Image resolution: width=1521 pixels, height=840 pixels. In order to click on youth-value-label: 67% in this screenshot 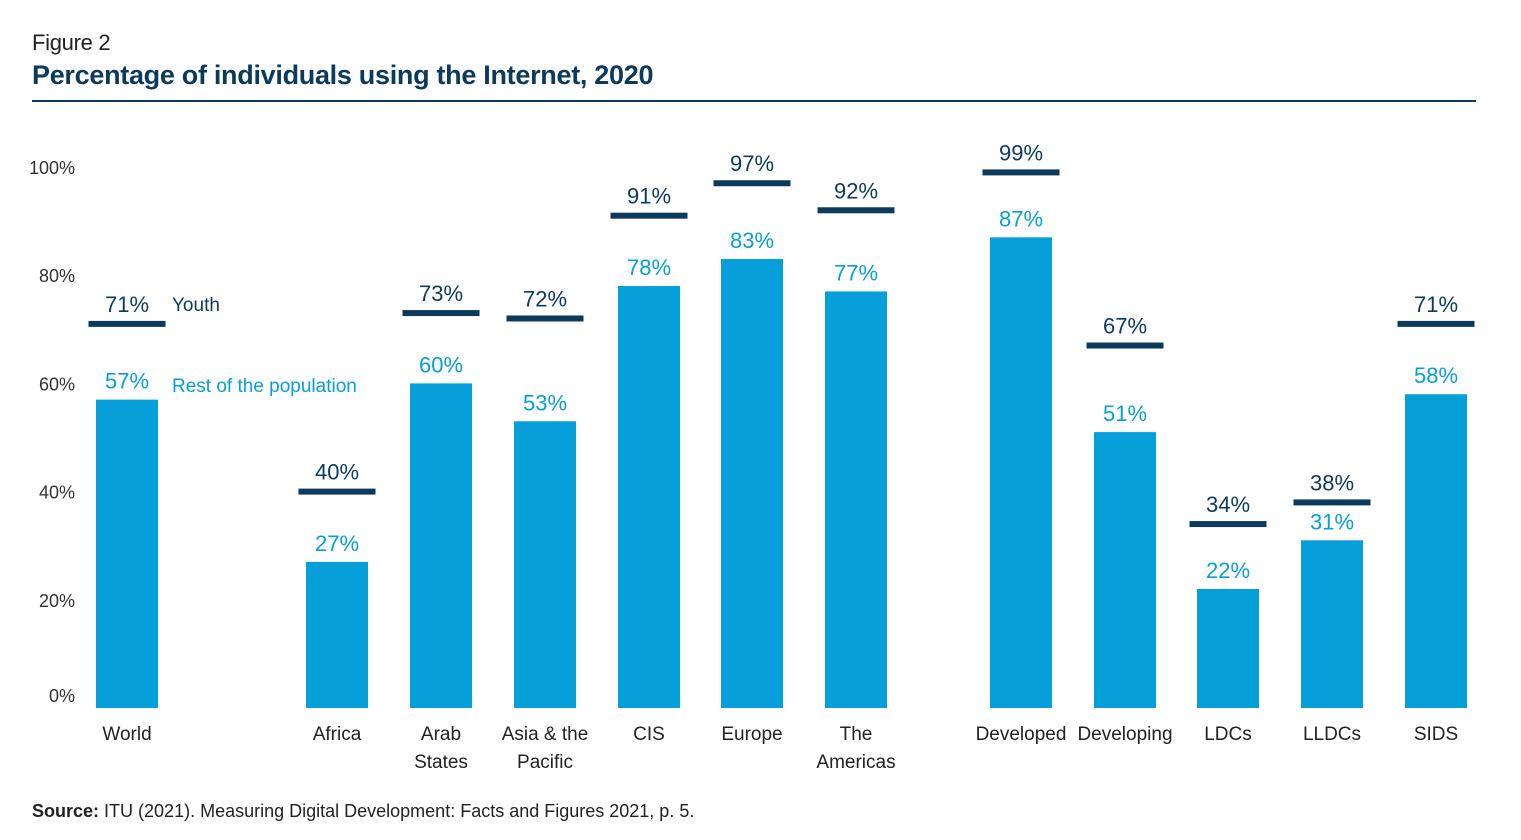, I will do `click(1125, 326)`.